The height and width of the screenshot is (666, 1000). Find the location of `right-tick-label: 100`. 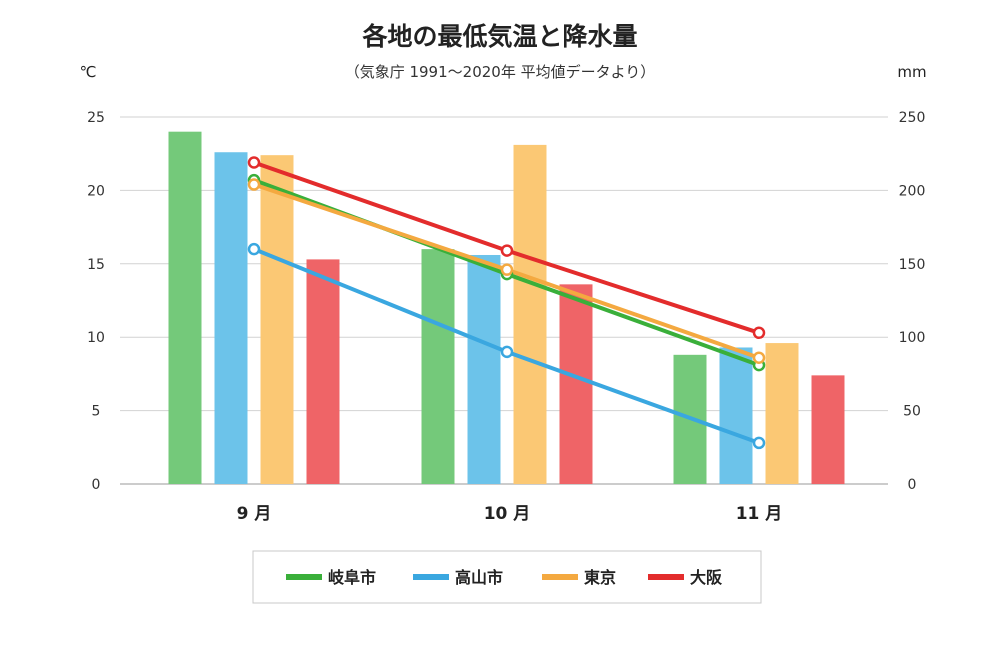

right-tick-label: 100 is located at coordinates (912, 338).